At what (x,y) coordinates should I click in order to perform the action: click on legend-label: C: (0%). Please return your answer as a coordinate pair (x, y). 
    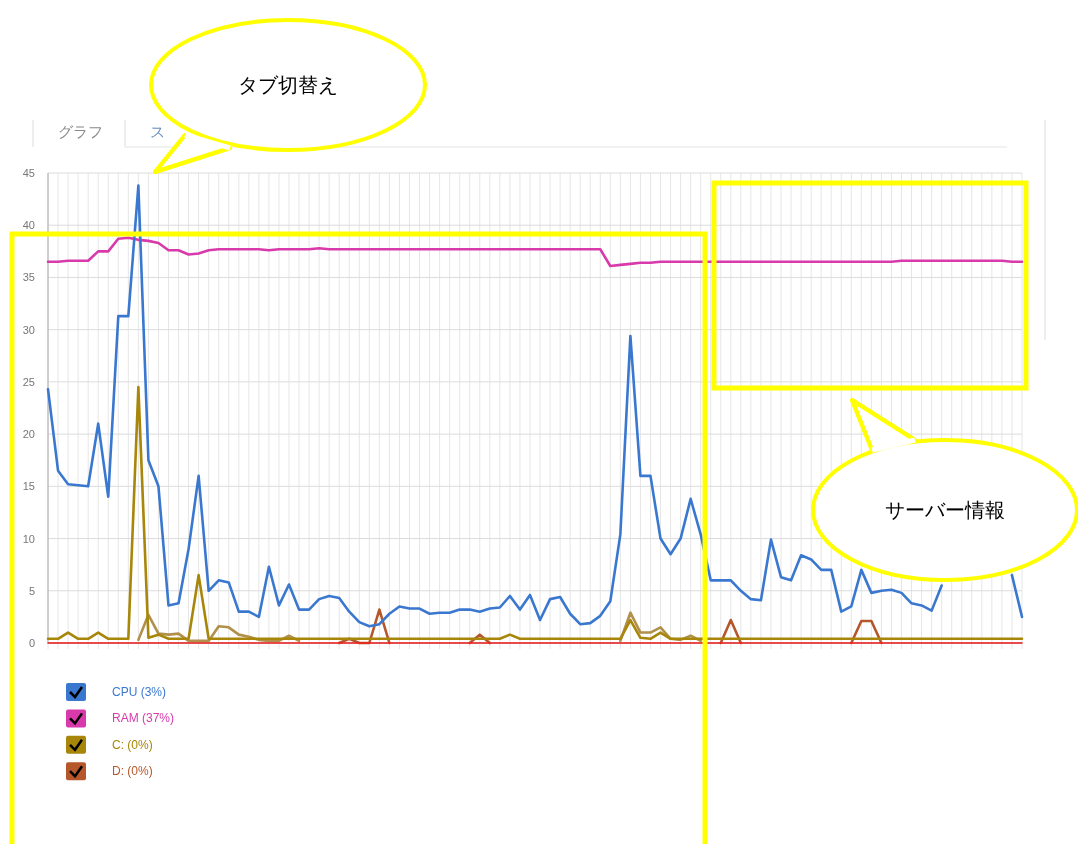
    Looking at the image, I should click on (132, 744).